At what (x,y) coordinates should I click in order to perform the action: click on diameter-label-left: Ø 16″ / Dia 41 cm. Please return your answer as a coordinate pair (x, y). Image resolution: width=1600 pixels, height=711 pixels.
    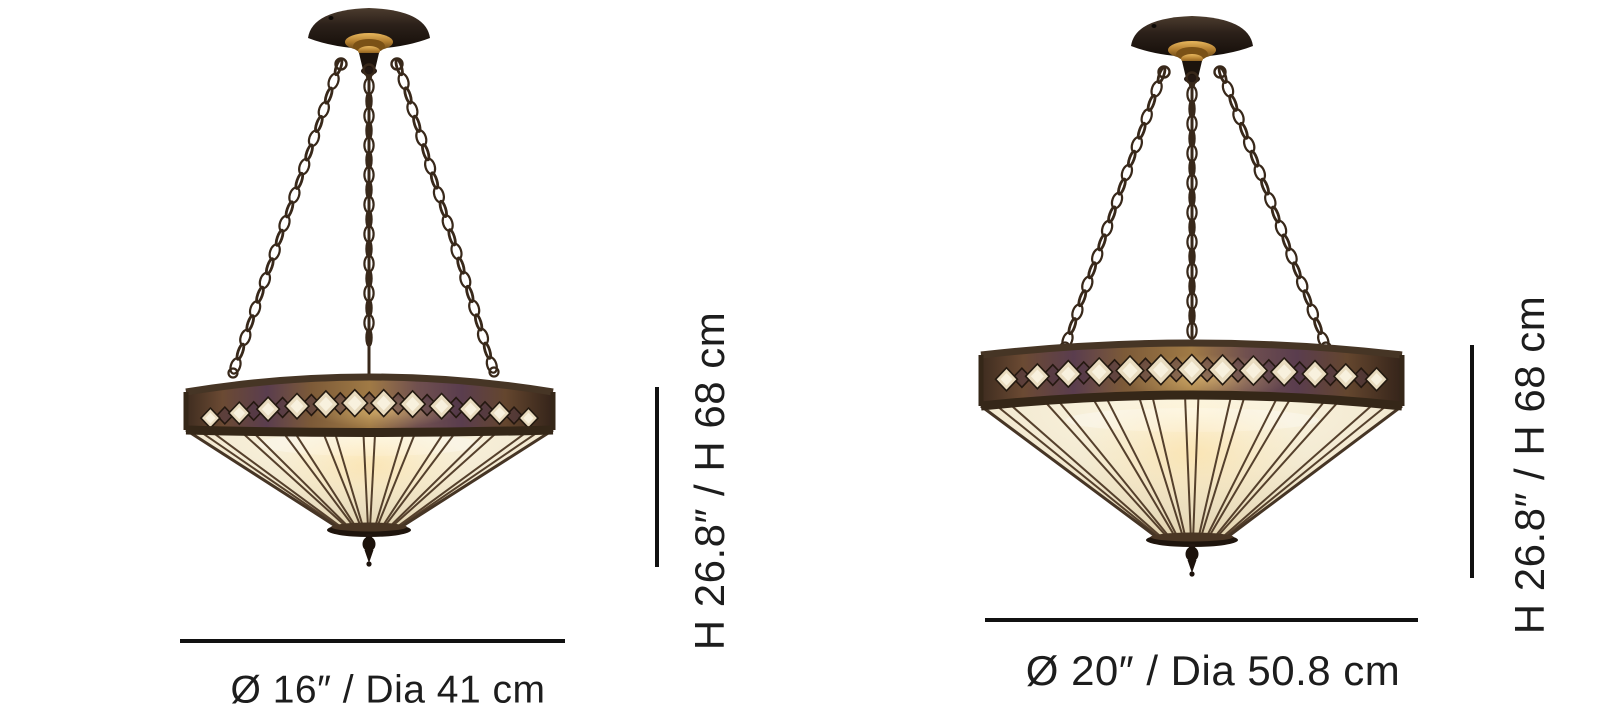
    Looking at the image, I should click on (388, 689).